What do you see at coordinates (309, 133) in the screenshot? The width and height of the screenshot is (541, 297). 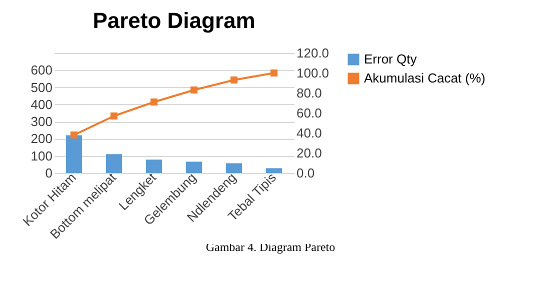 I see `y2-tick-label: 40.0` at bounding box center [309, 133].